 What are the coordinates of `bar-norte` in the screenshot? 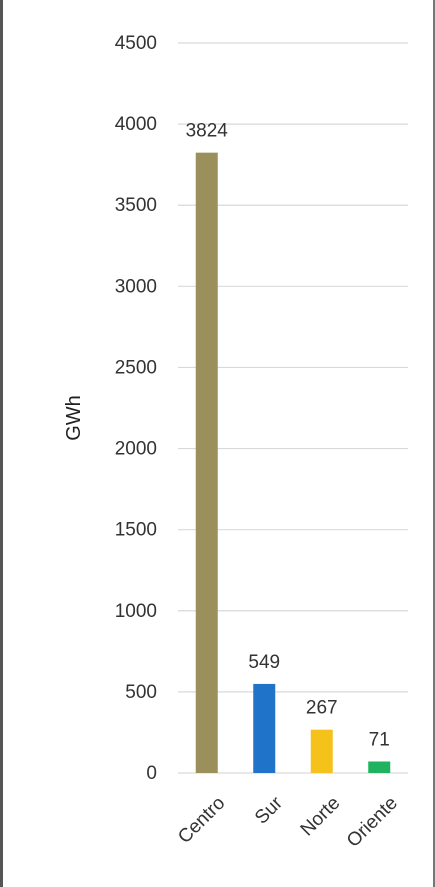 It's located at (321, 751).